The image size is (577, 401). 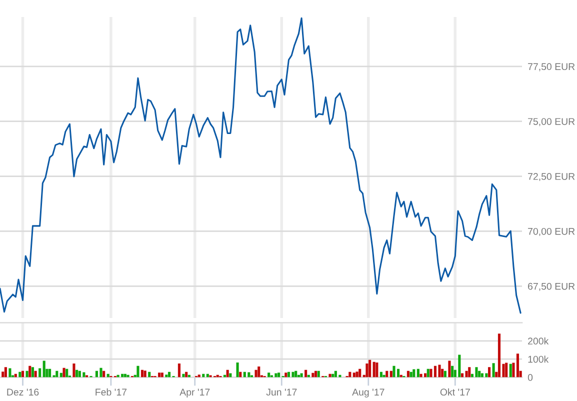 I want to click on y-tick-label: 70,00 EUR, so click(x=551, y=232).